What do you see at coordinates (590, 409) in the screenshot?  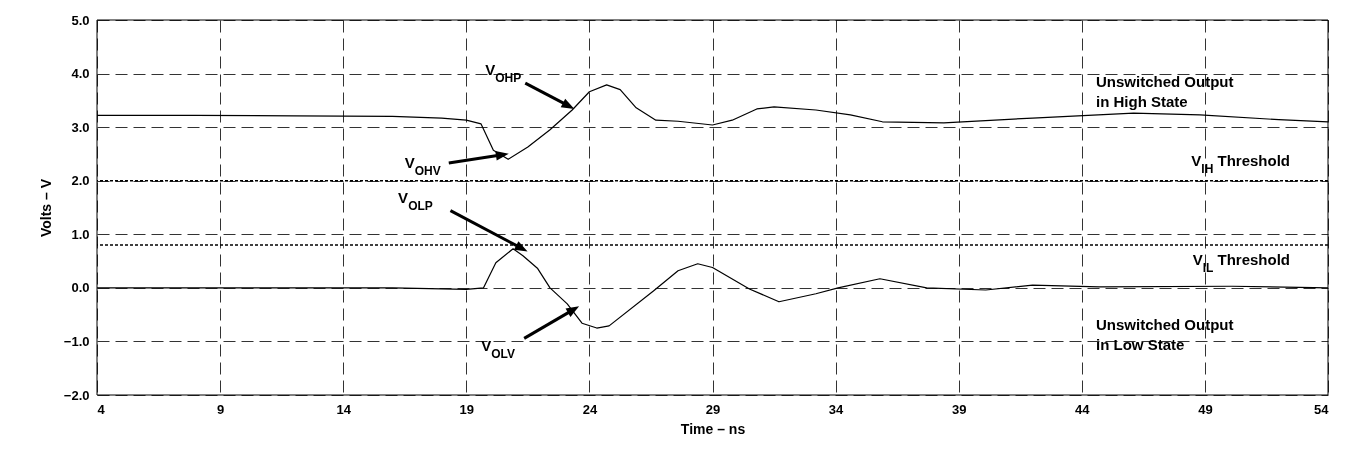 I see `x-tick-label: 24` at bounding box center [590, 409].